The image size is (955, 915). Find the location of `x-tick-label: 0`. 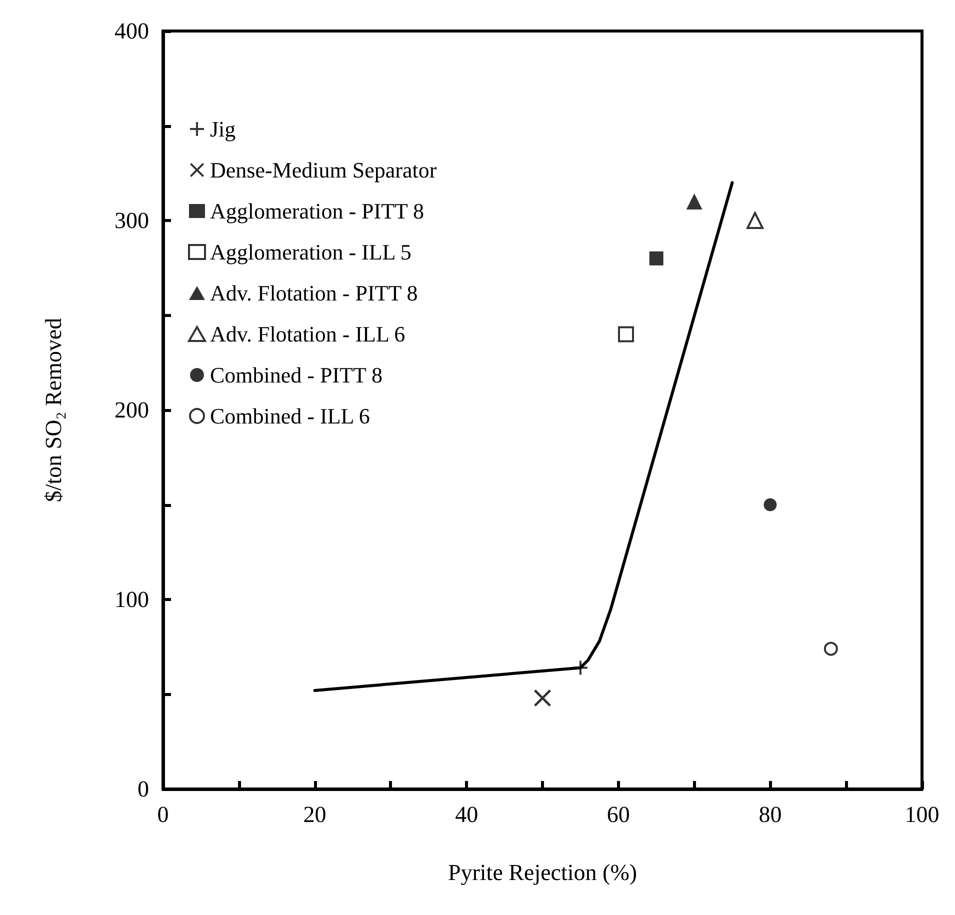

x-tick-label: 0 is located at coordinates (163, 814).